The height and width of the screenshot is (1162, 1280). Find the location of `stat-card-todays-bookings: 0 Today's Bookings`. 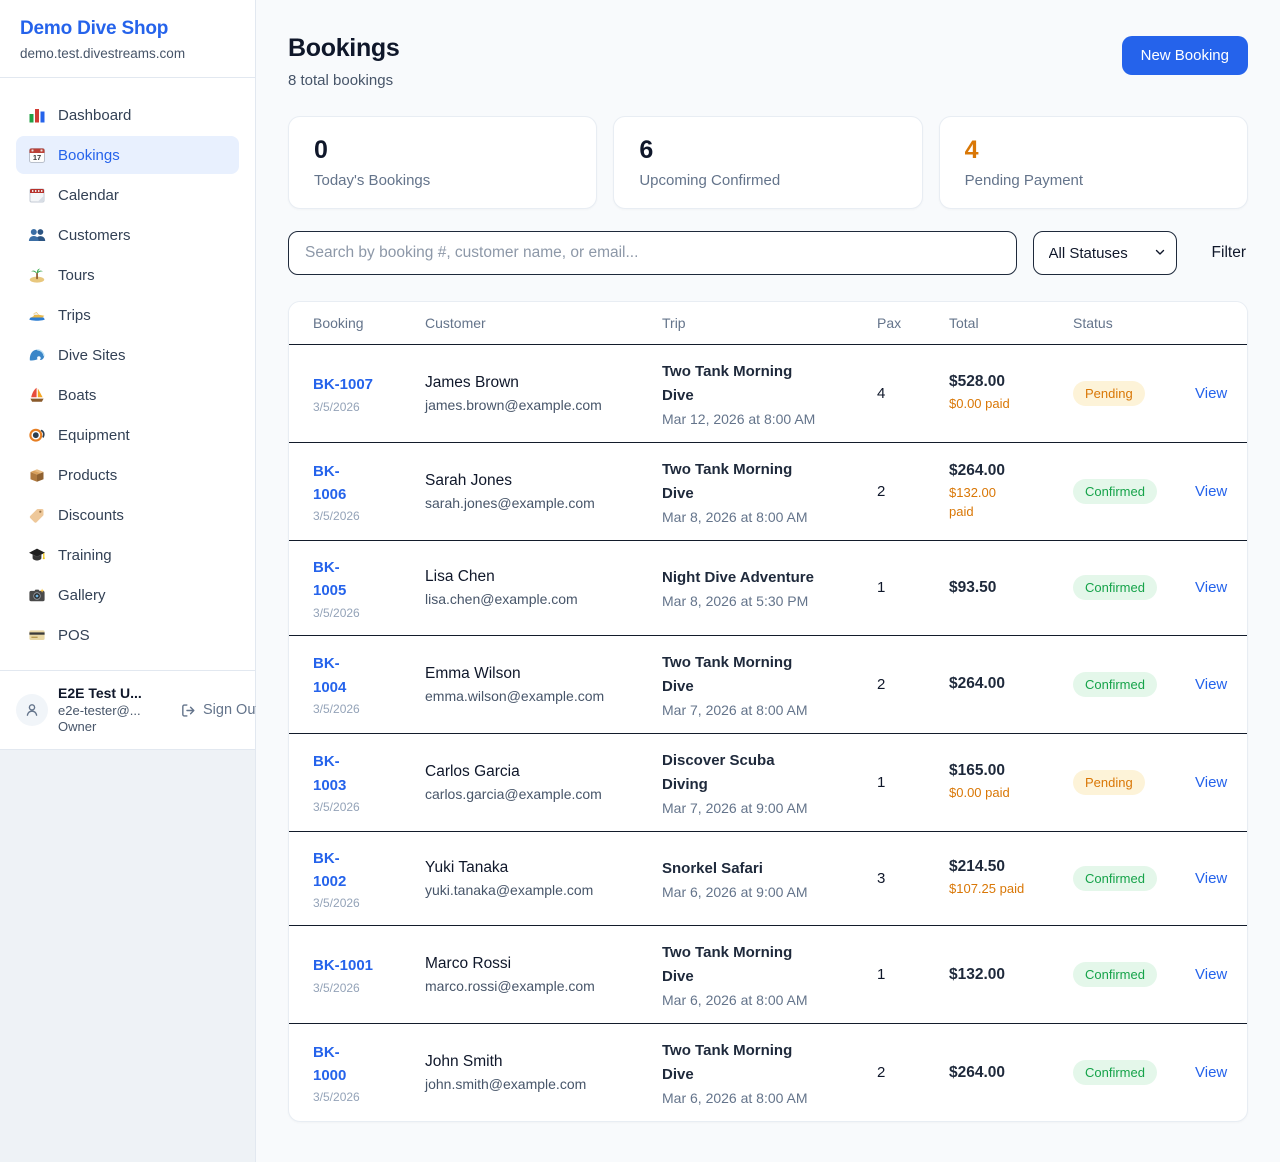

stat-card-todays-bookings: 0 Today's Bookings is located at coordinates (443, 162).